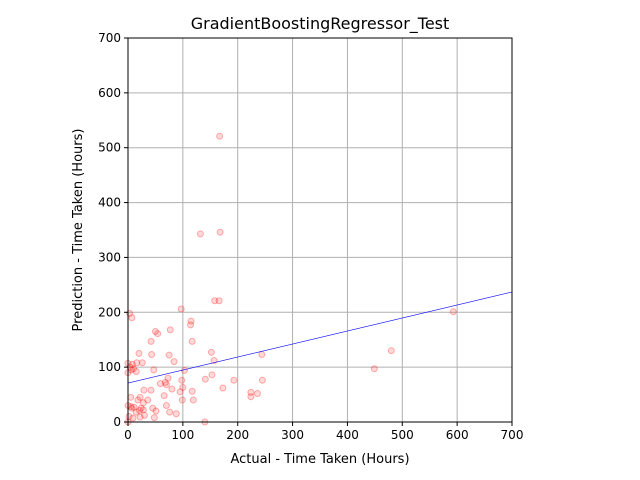 The height and width of the screenshot is (480, 640). Describe the element at coordinates (109, 148) in the screenshot. I see `y-tick-label: 500` at that location.